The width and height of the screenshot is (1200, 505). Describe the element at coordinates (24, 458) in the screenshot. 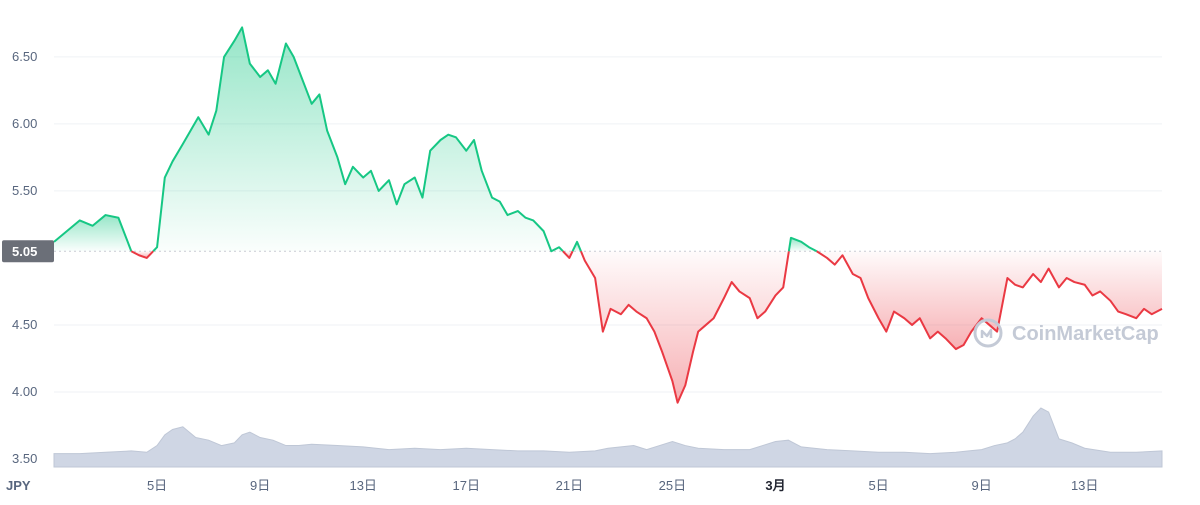

I see `y-tick-label: 3.50` at that location.